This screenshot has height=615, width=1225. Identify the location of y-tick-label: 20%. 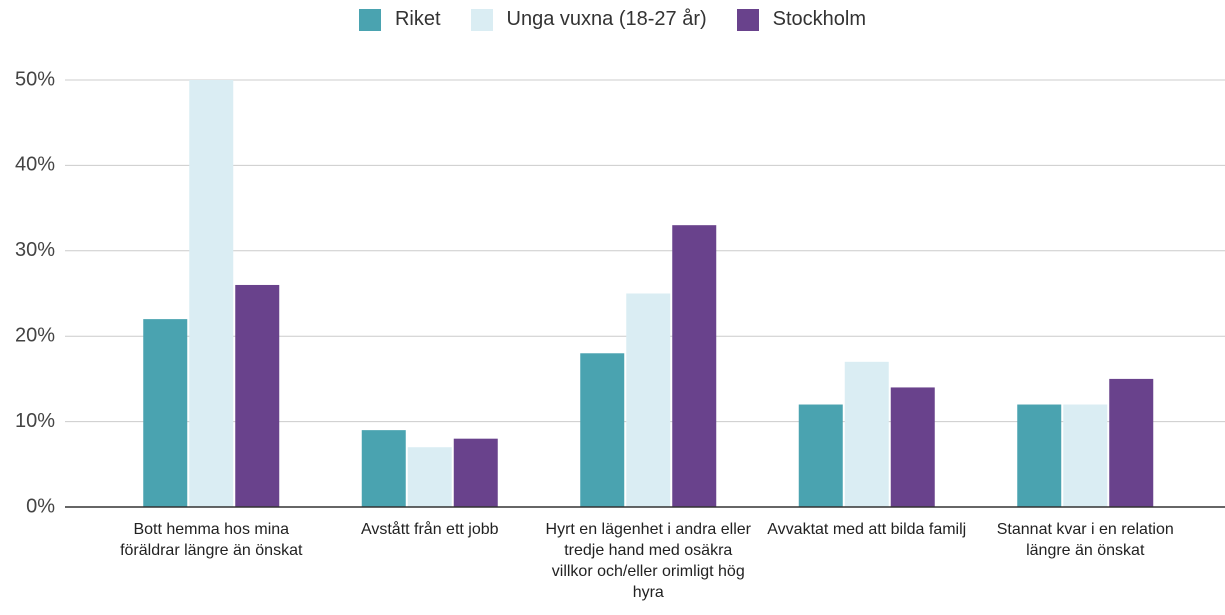
(35, 335).